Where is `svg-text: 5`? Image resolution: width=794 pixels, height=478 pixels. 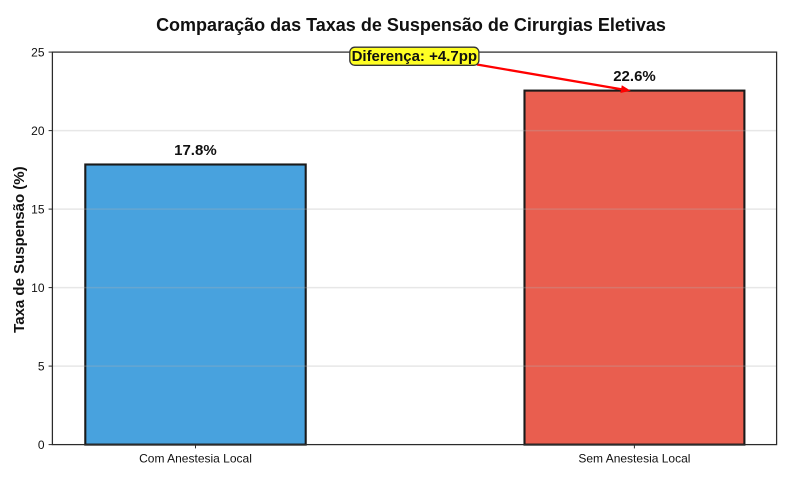 svg-text: 5 is located at coordinates (41, 367).